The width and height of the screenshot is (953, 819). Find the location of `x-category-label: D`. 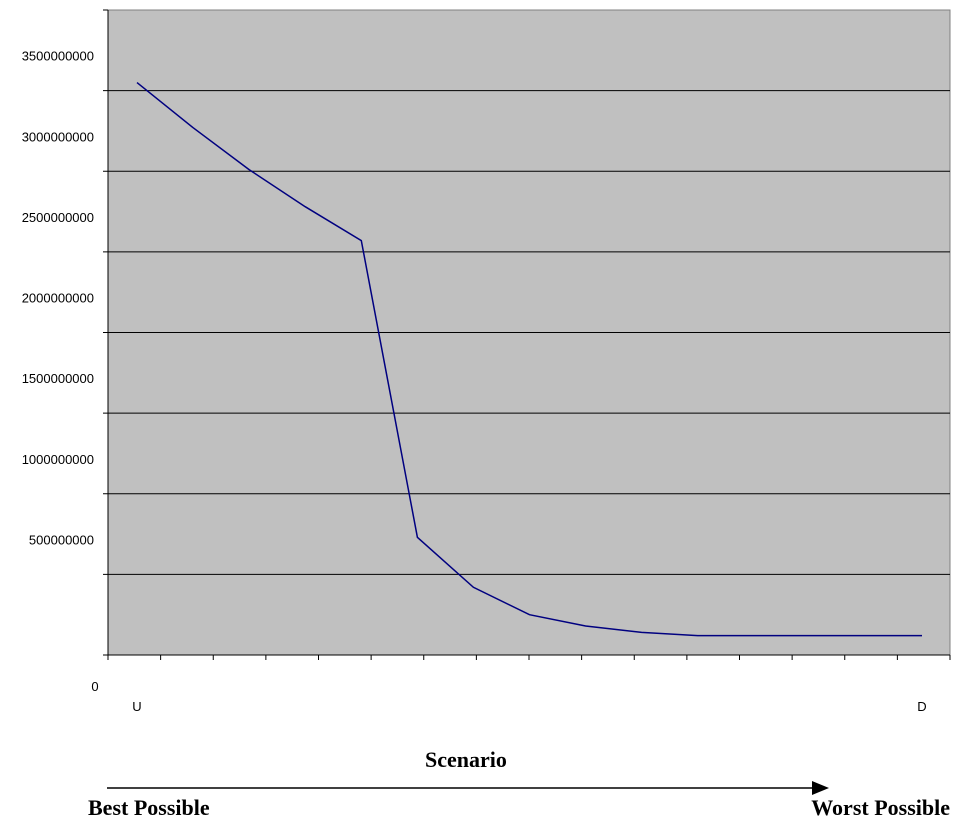

x-category-label: D is located at coordinates (921, 706).